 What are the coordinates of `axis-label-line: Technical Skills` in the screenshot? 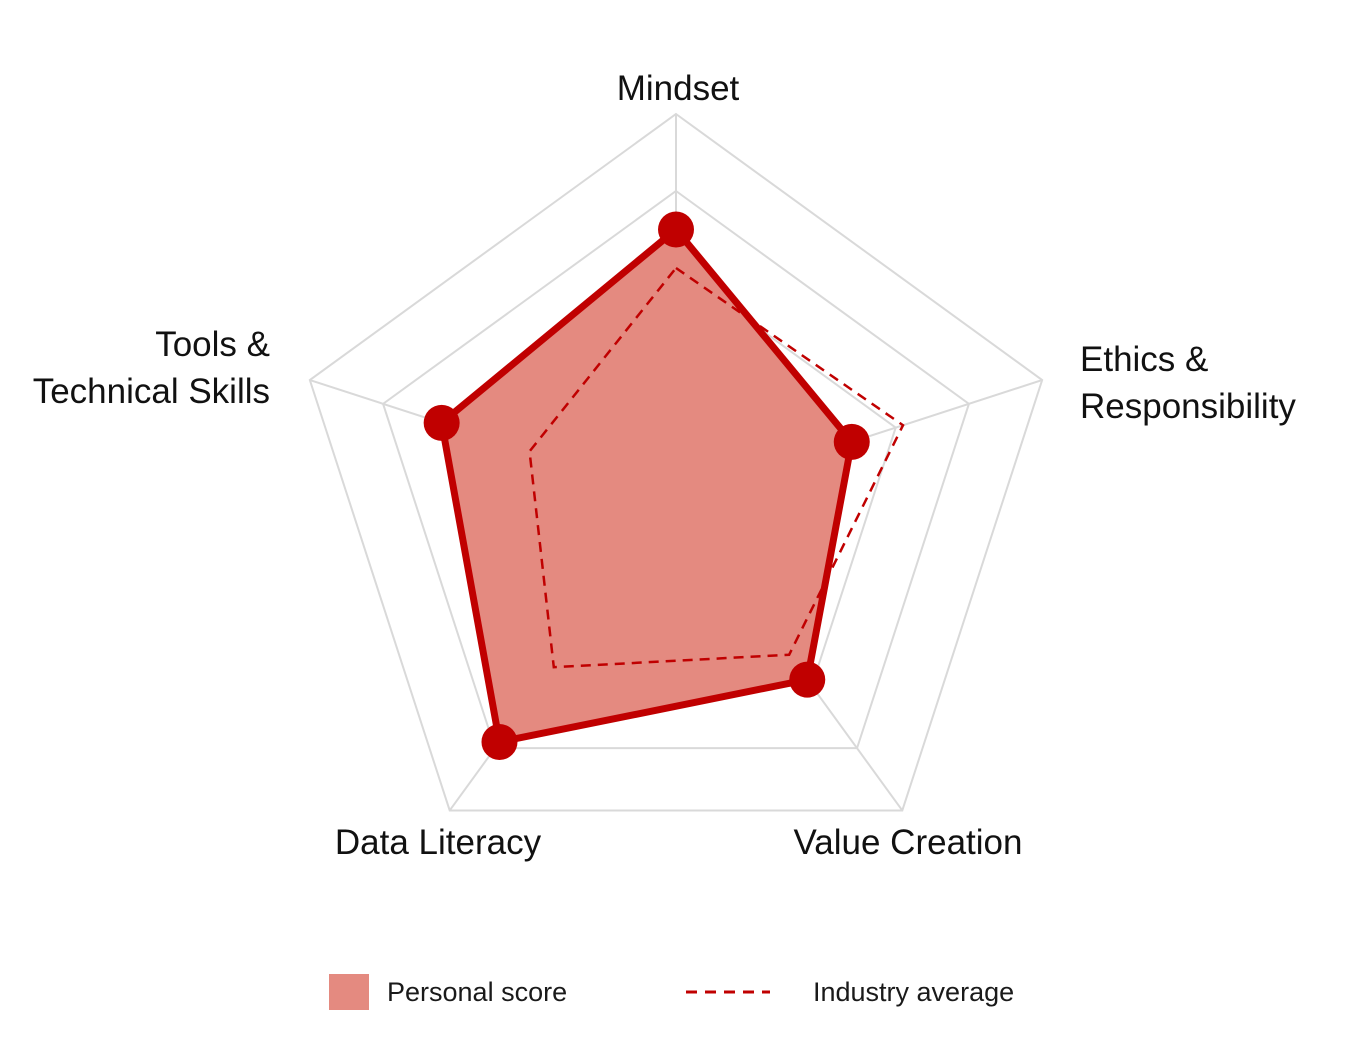 It's located at (151, 391).